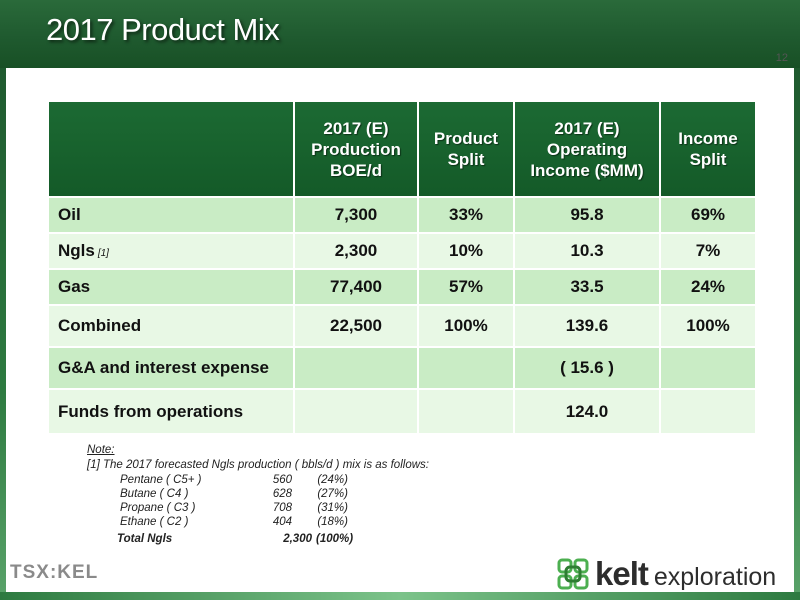  What do you see at coordinates (466, 287) in the screenshot?
I see `cell-product-split: 57%` at bounding box center [466, 287].